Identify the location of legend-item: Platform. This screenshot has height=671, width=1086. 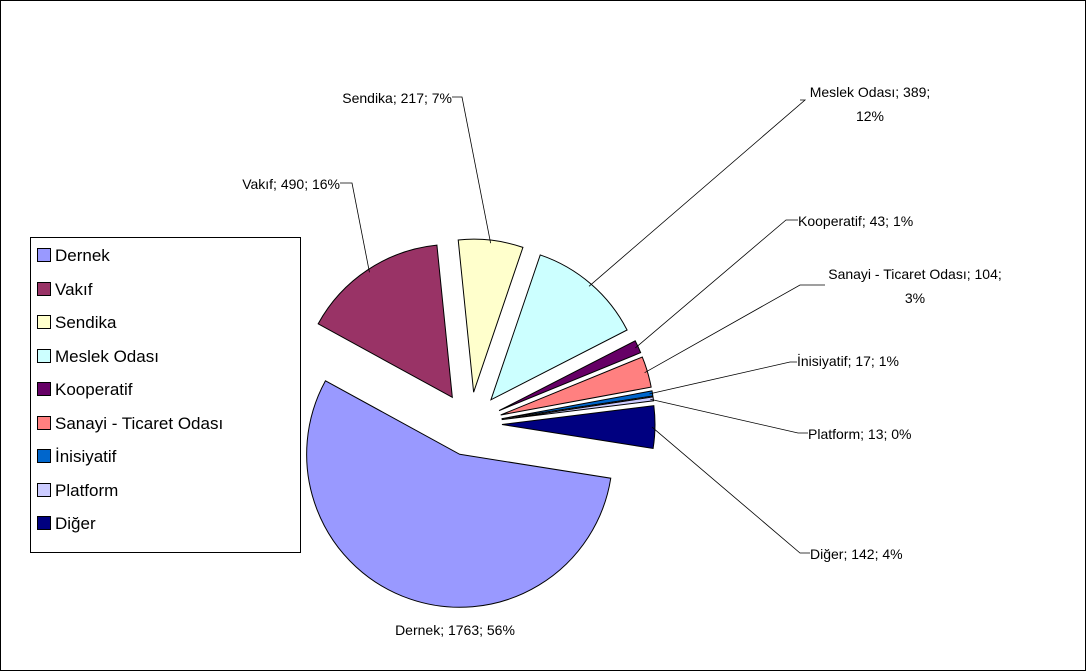
(77, 491).